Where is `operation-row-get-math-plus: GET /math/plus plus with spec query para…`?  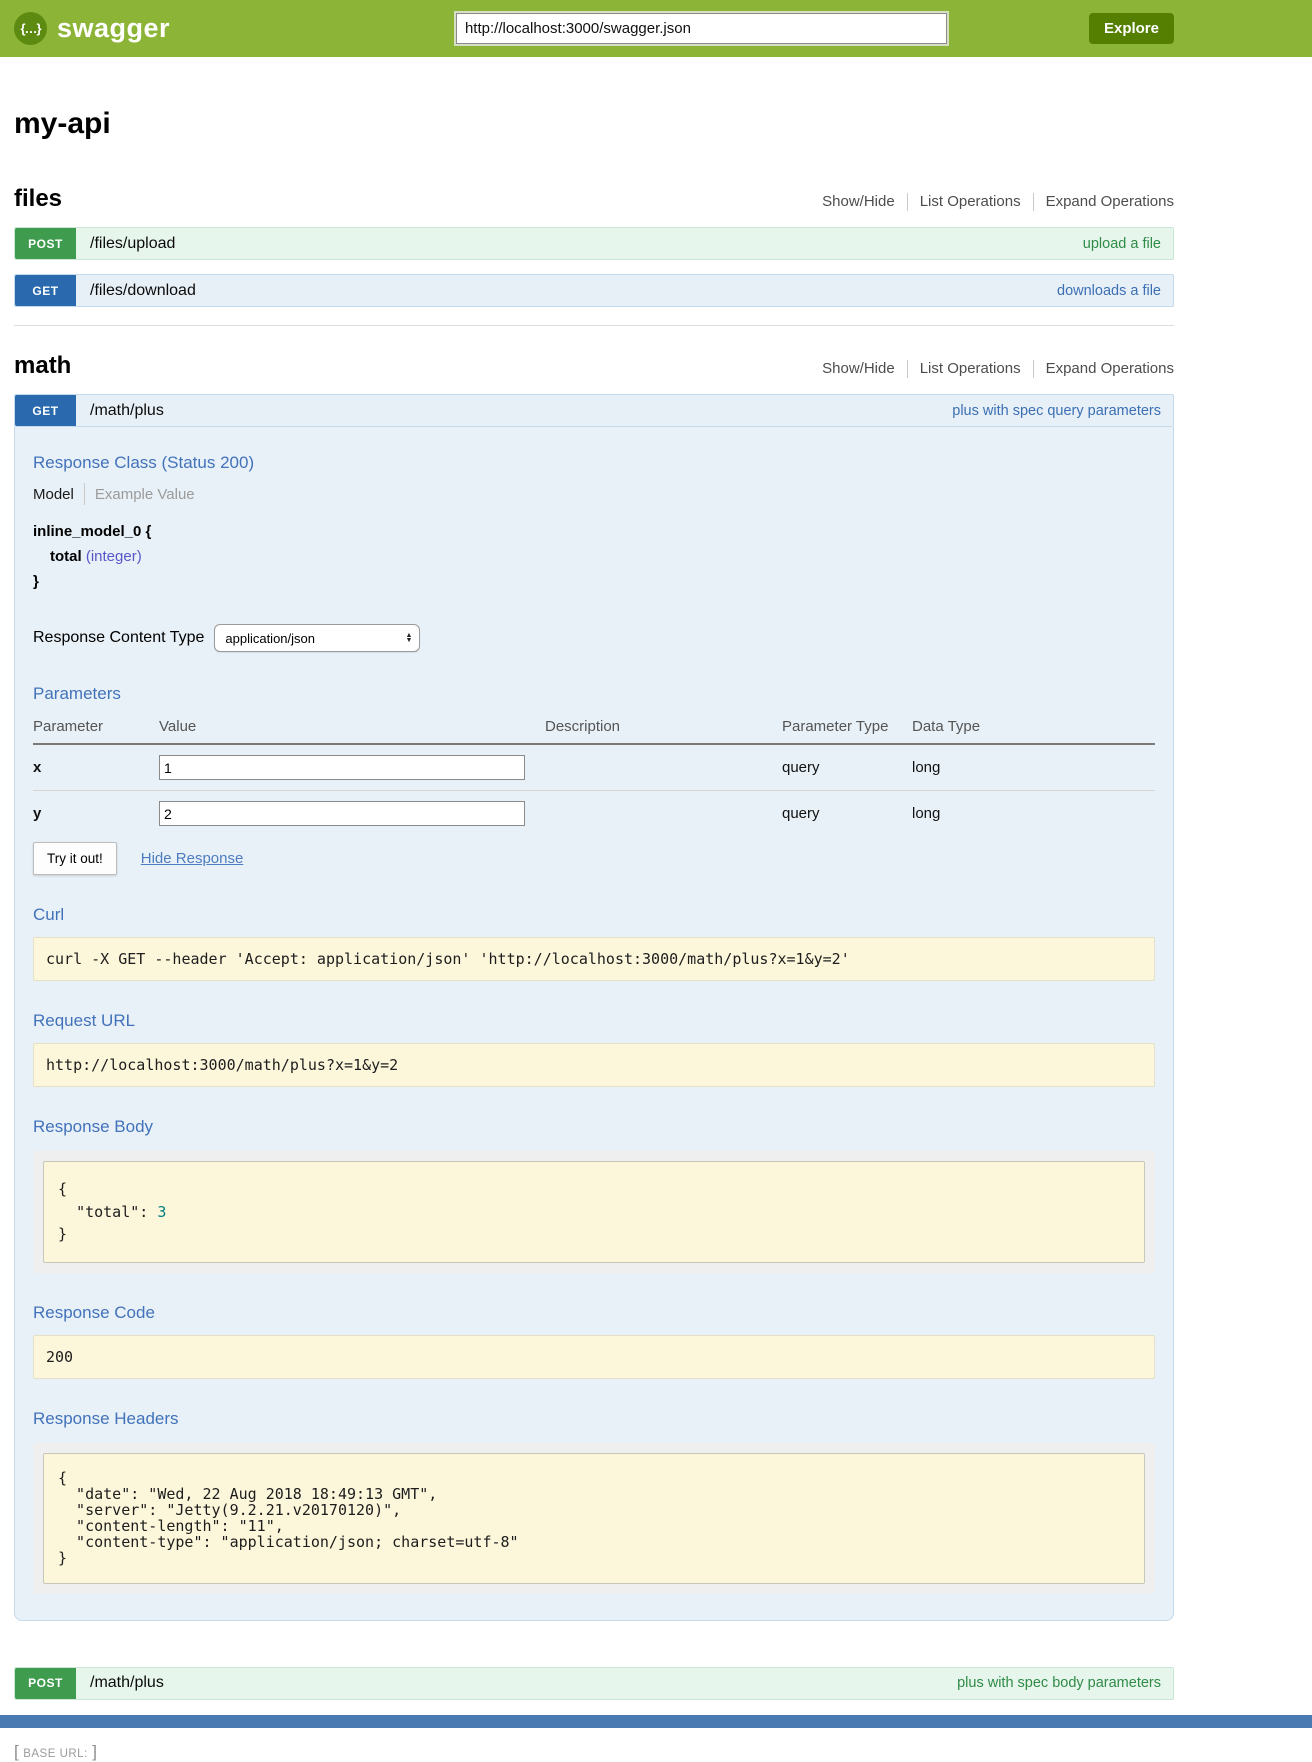
operation-row-get-math-plus: GET /math/plus plus with spec query para… is located at coordinates (594, 410).